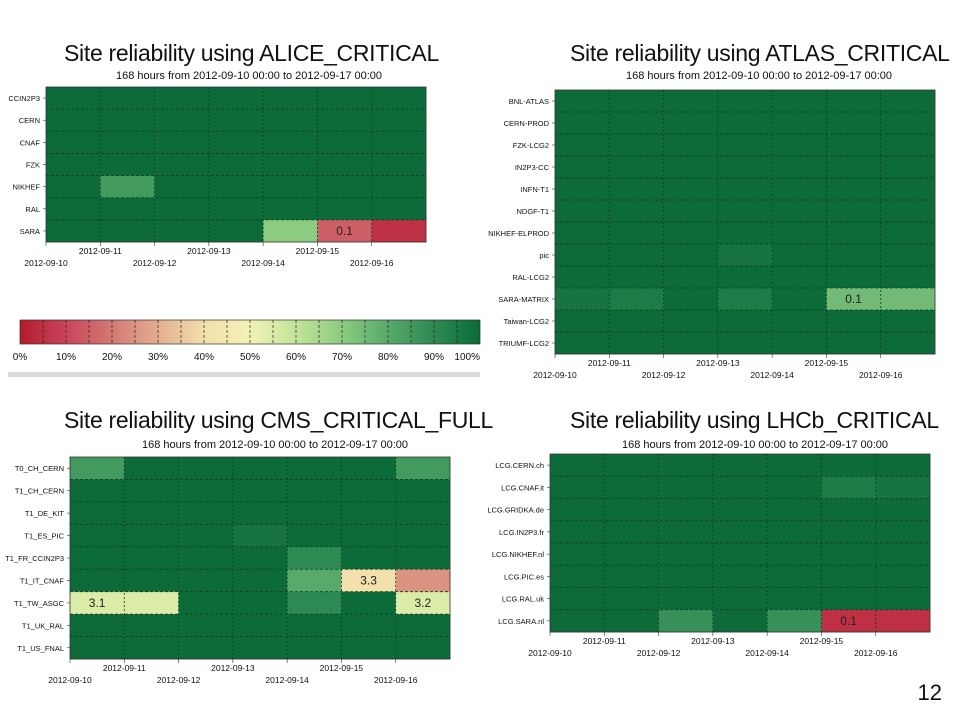  I want to click on x-tick-label: 2012-09-10, so click(46, 263).